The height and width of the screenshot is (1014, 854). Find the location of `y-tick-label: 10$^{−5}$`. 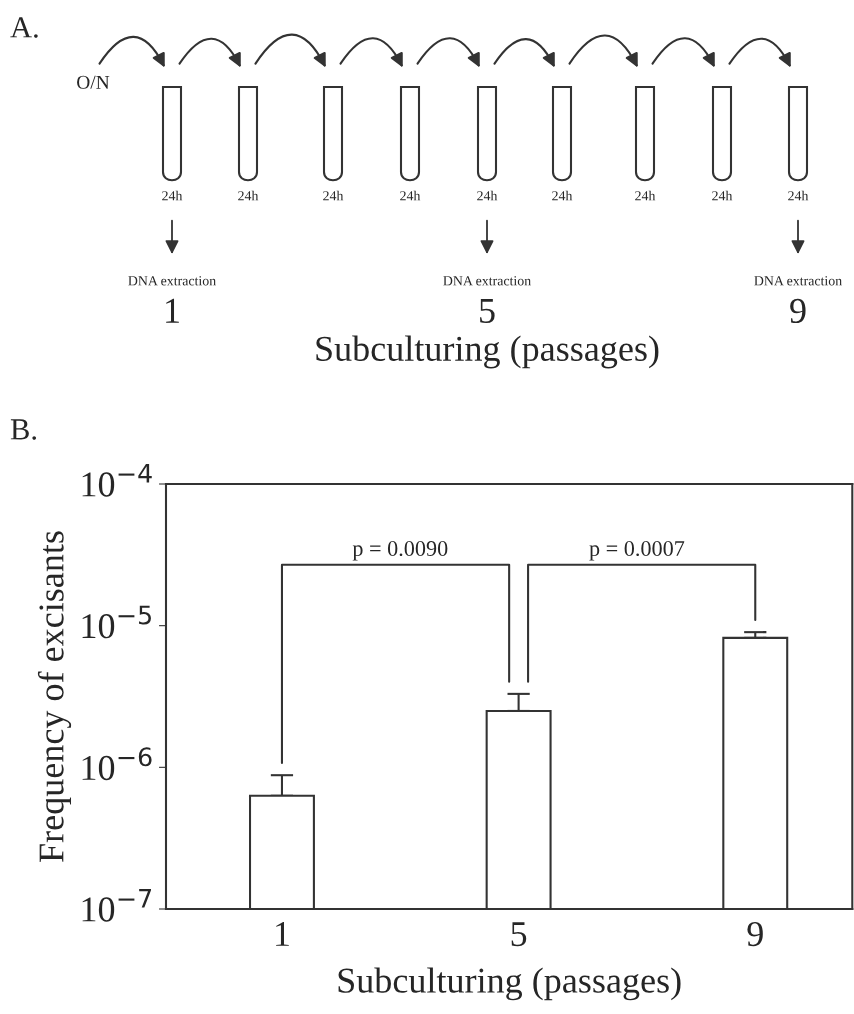

y-tick-label: 10$^{−5}$ is located at coordinates (116, 622).